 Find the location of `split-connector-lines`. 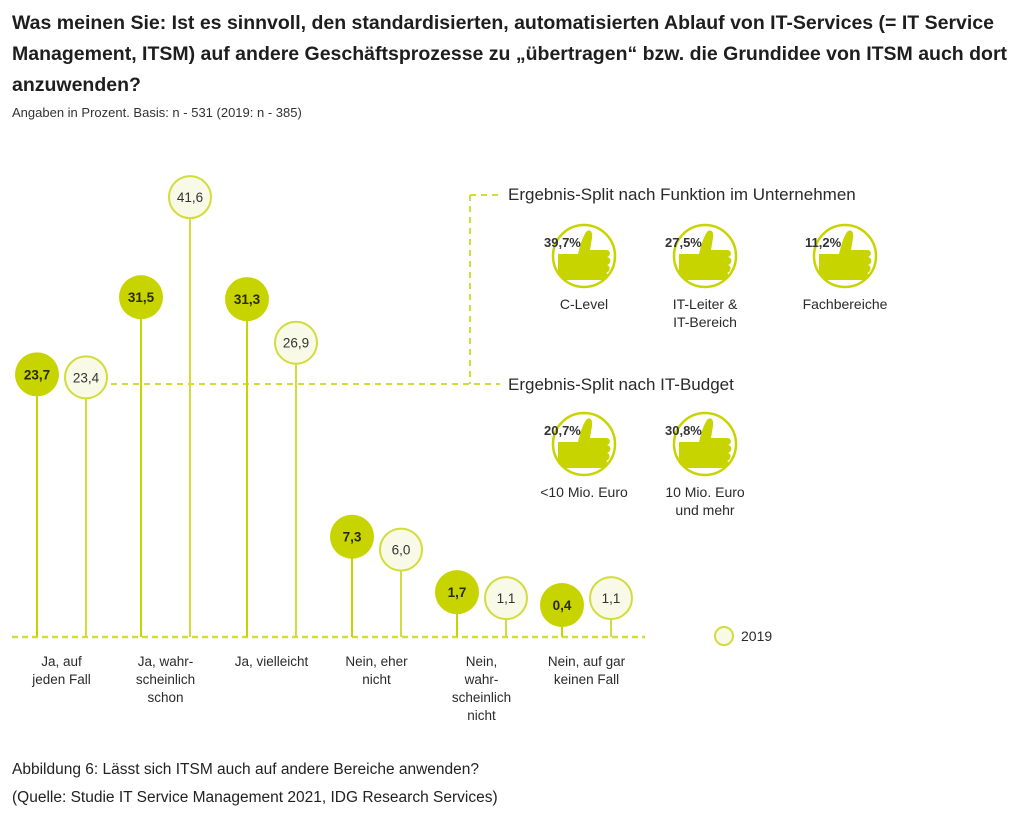

split-connector-lines is located at coordinates (300, 289).